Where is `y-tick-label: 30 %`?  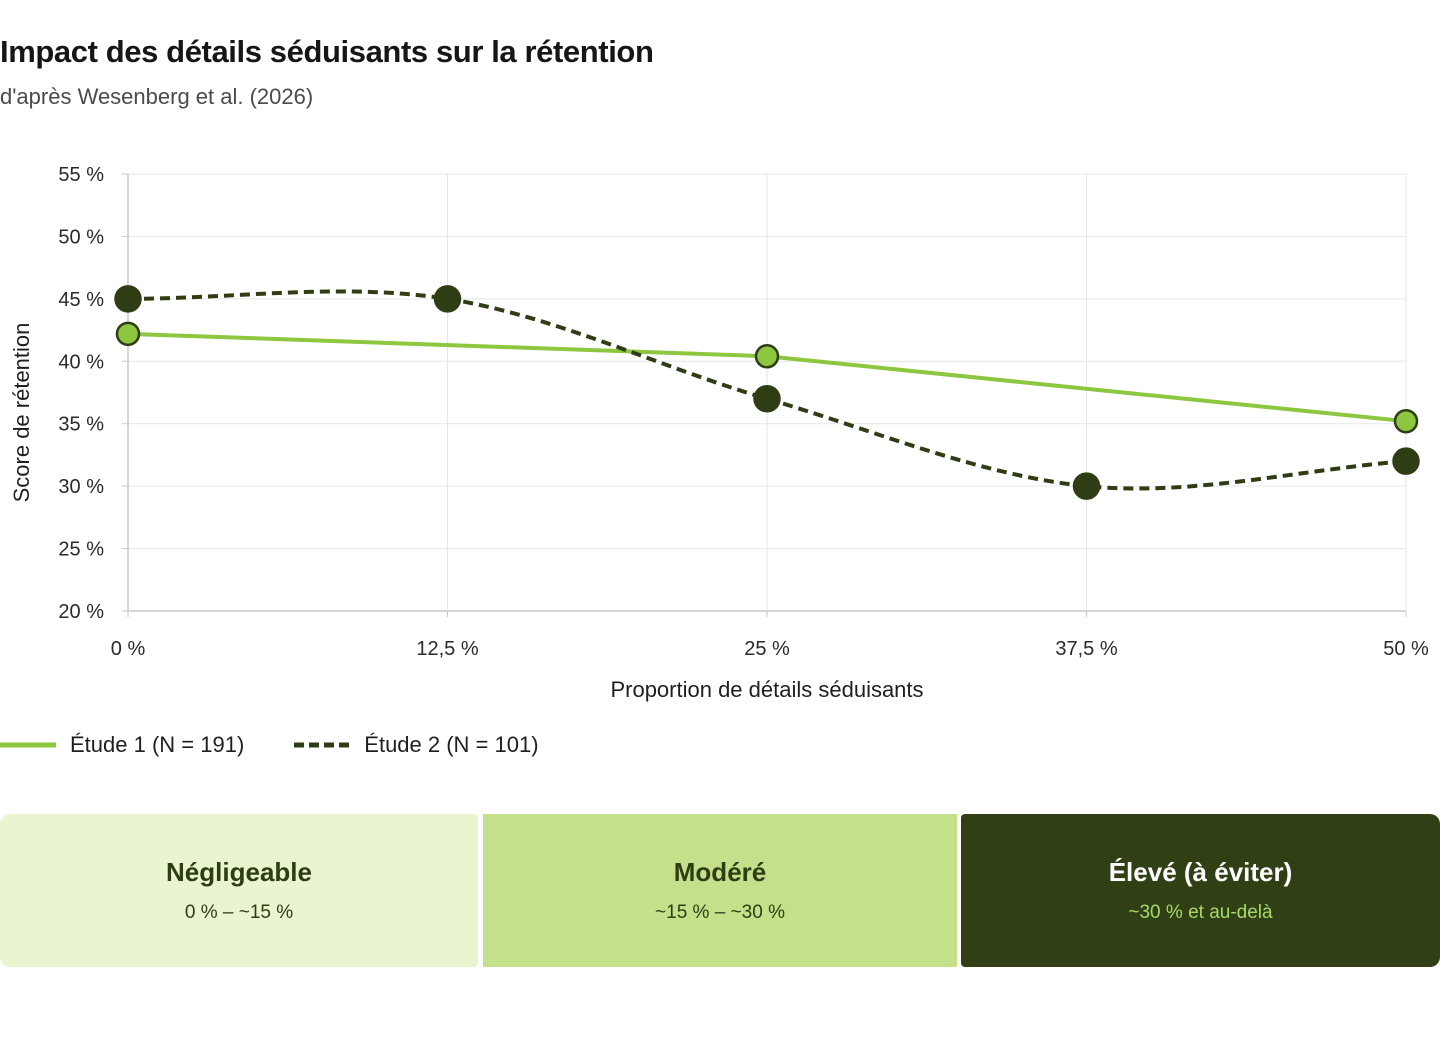
y-tick-label: 30 % is located at coordinates (81, 487).